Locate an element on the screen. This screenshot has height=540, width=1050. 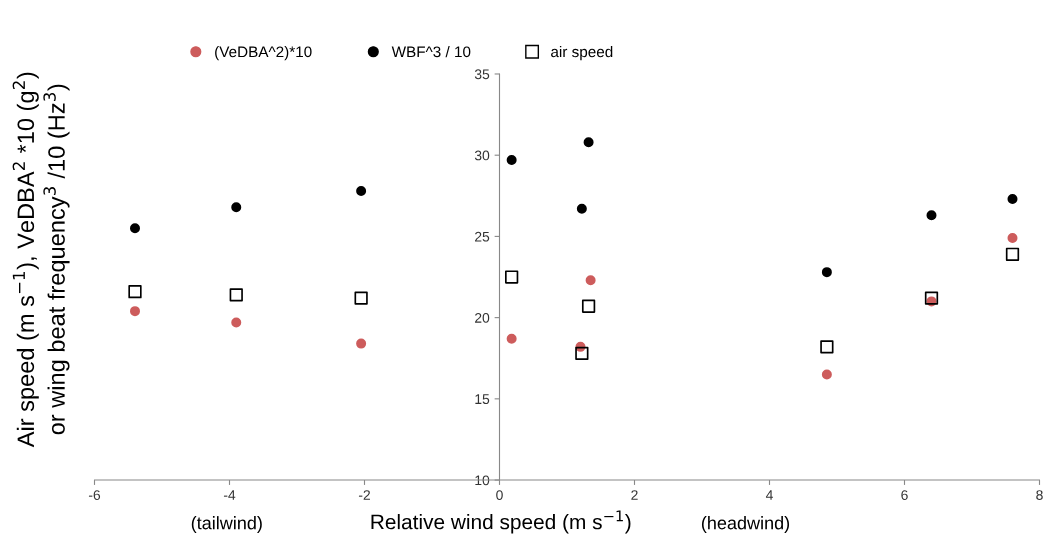
x-tick-label: -6 is located at coordinates (94, 495).